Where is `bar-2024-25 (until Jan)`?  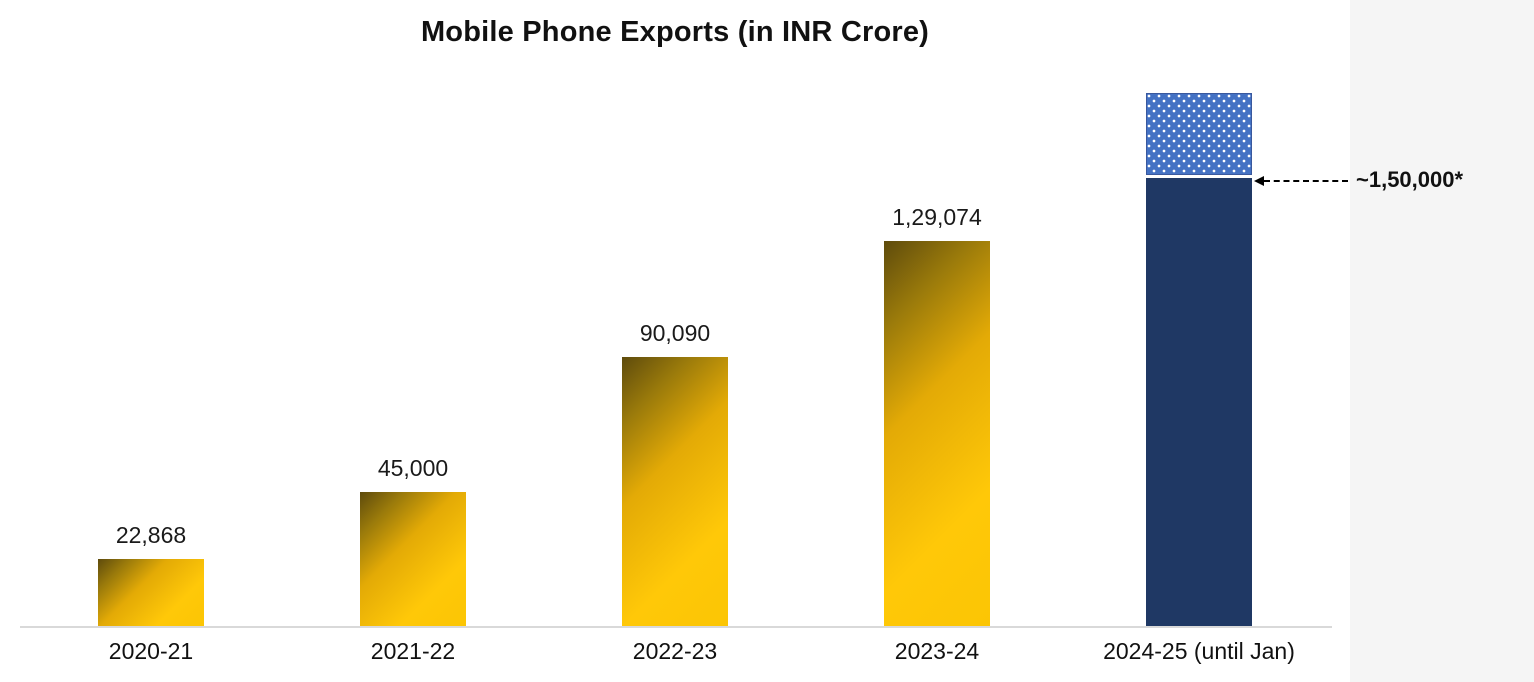
bar-2024-25 (until Jan) is located at coordinates (1199, 360).